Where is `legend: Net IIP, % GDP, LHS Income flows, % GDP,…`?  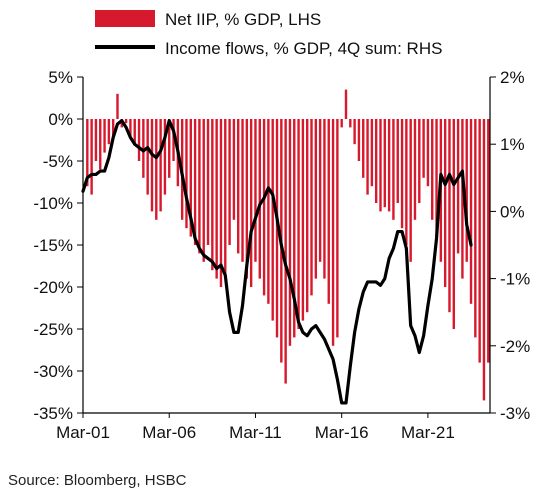 legend: Net IIP, % GDP, LHS Income flows, % GDP,… is located at coordinates (268, 34).